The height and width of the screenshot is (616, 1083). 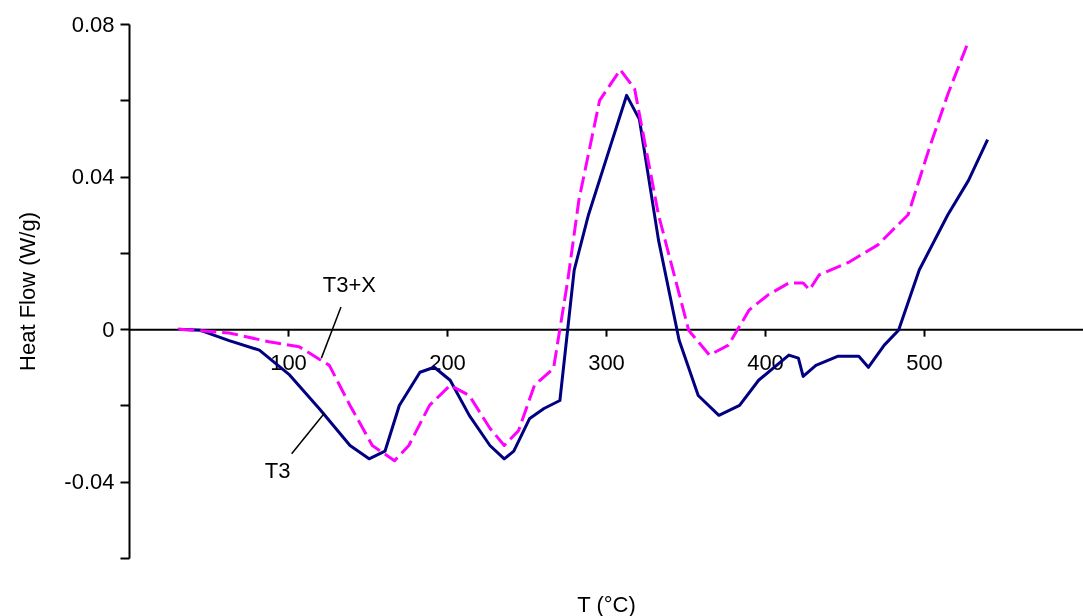 I want to click on y-tick-label: -0.04, so click(x=89, y=482).